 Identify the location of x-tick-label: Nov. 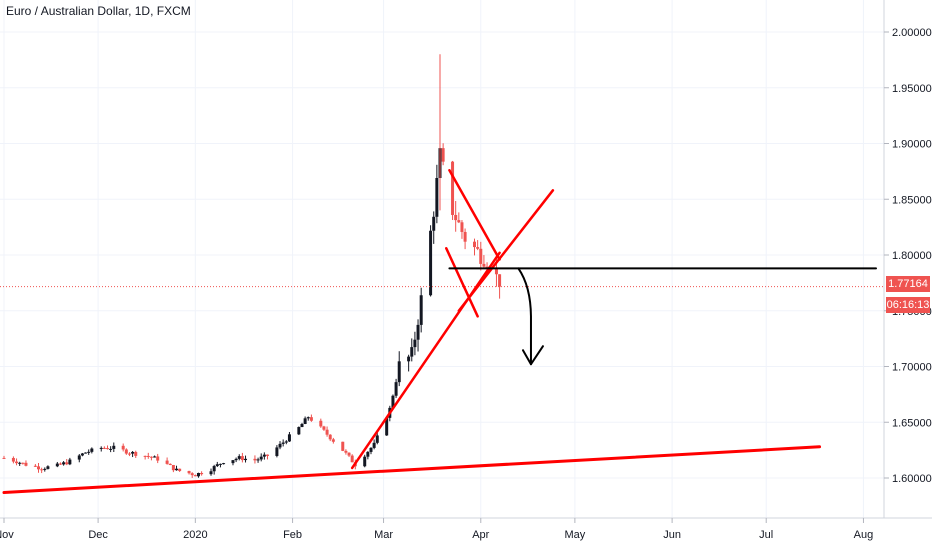
(7, 535).